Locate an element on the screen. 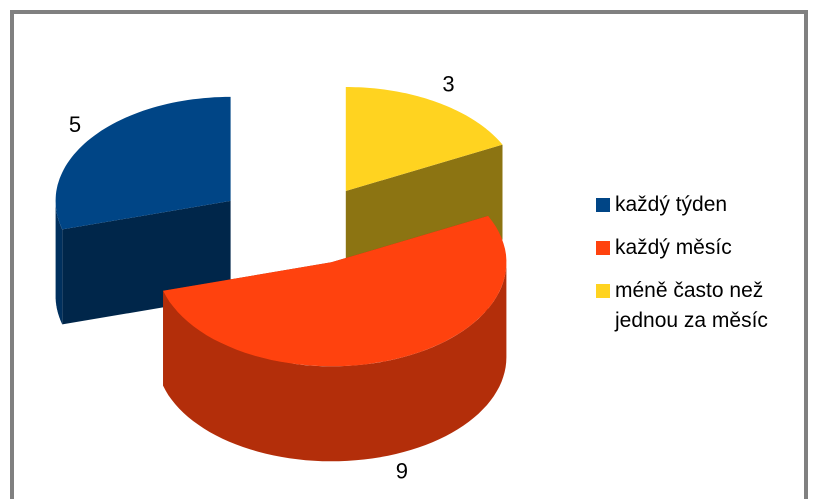 The width and height of the screenshot is (826, 499). slice-side is located at coordinates (59, 262).